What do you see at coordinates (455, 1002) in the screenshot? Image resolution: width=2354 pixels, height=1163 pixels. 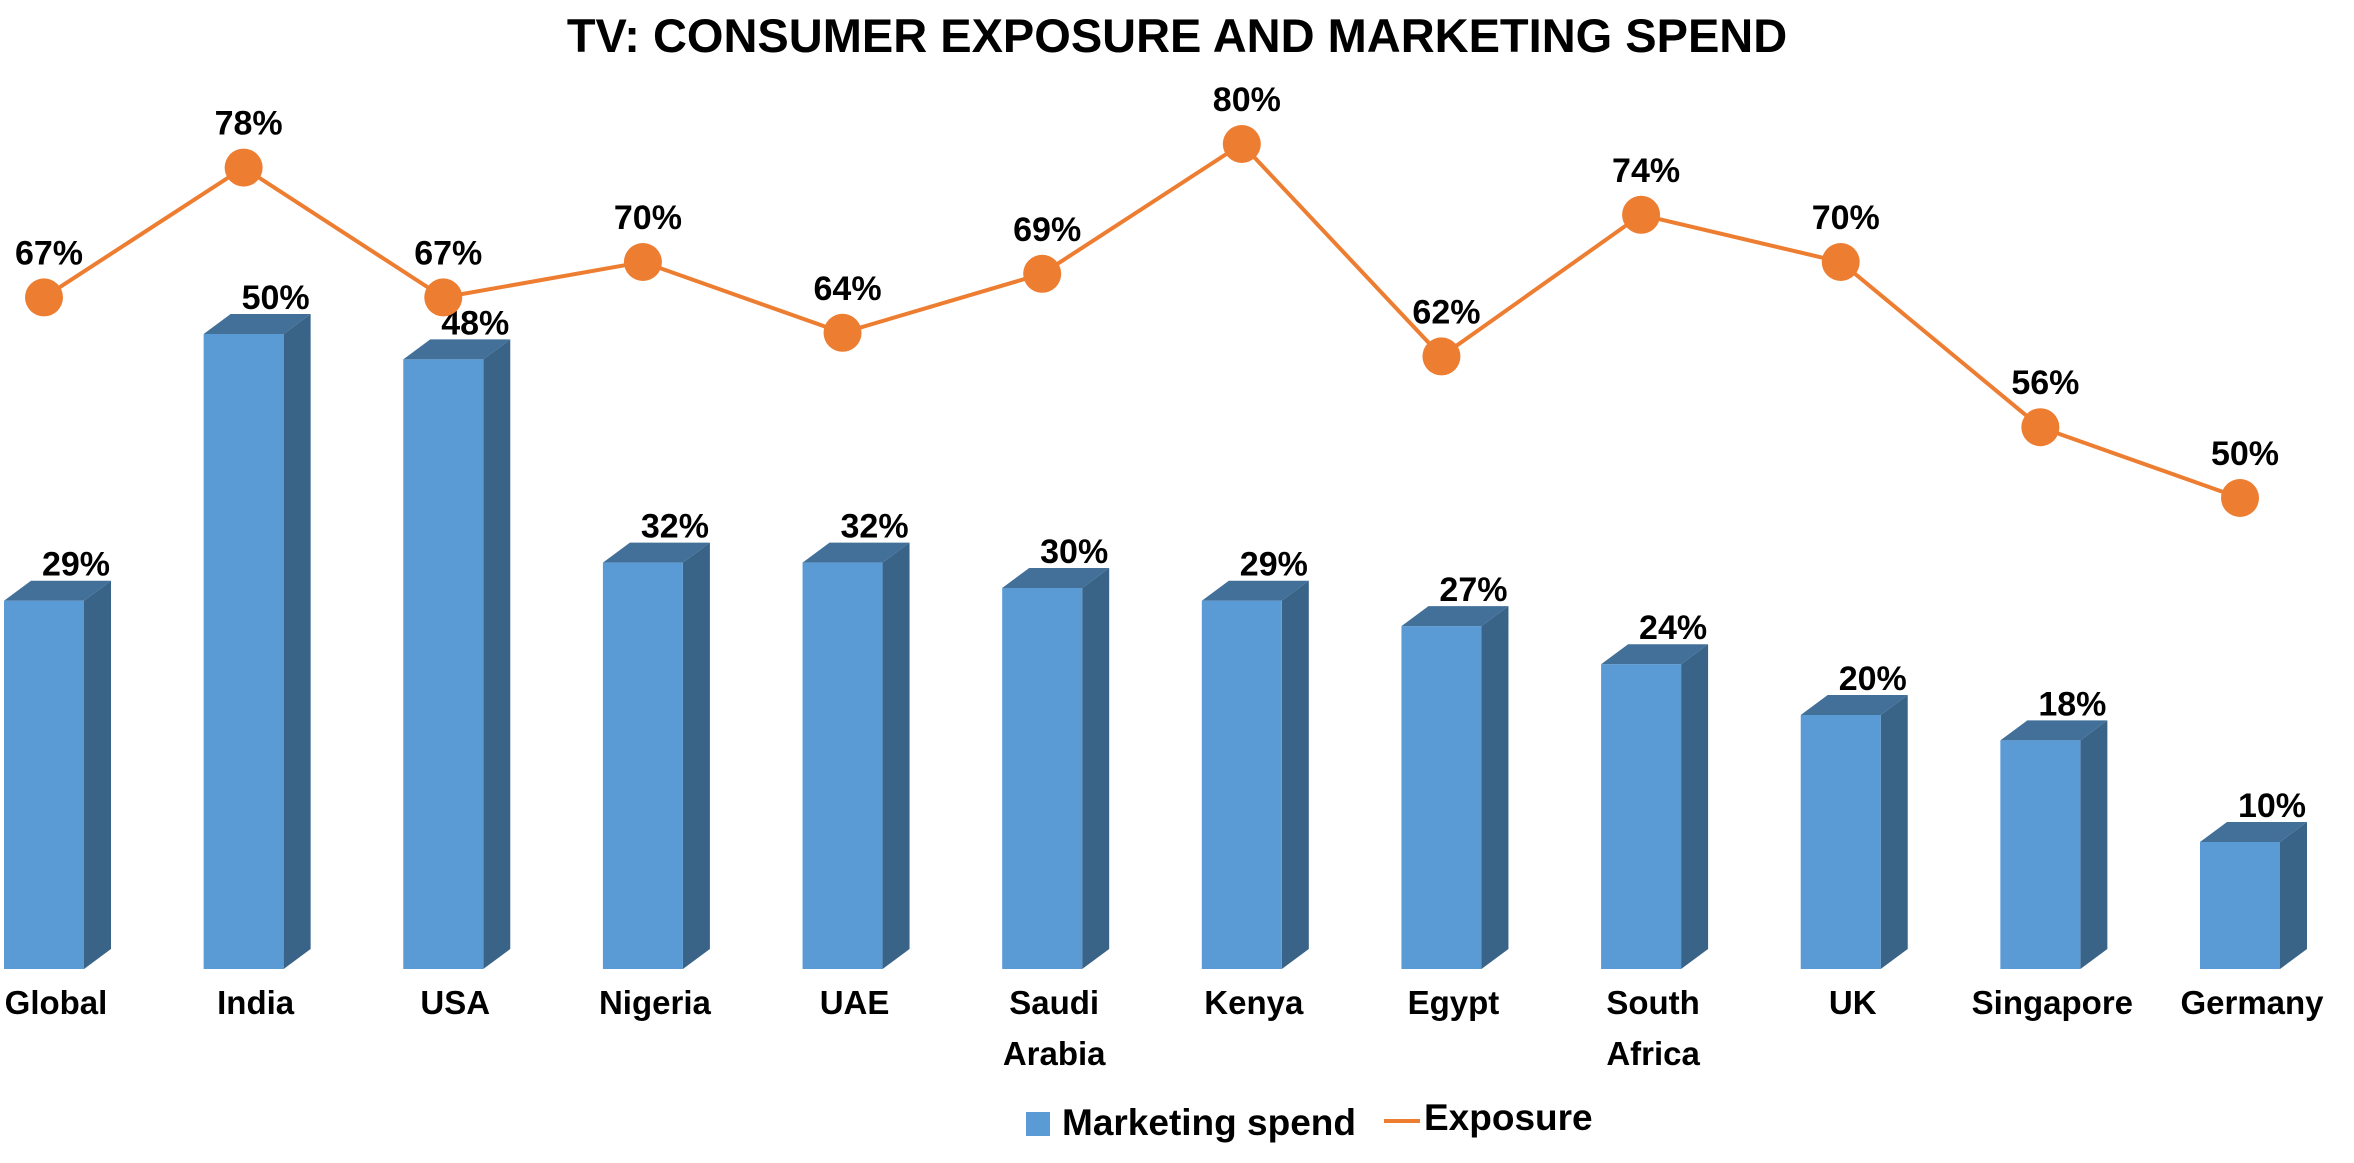 I see `category-label: USA` at bounding box center [455, 1002].